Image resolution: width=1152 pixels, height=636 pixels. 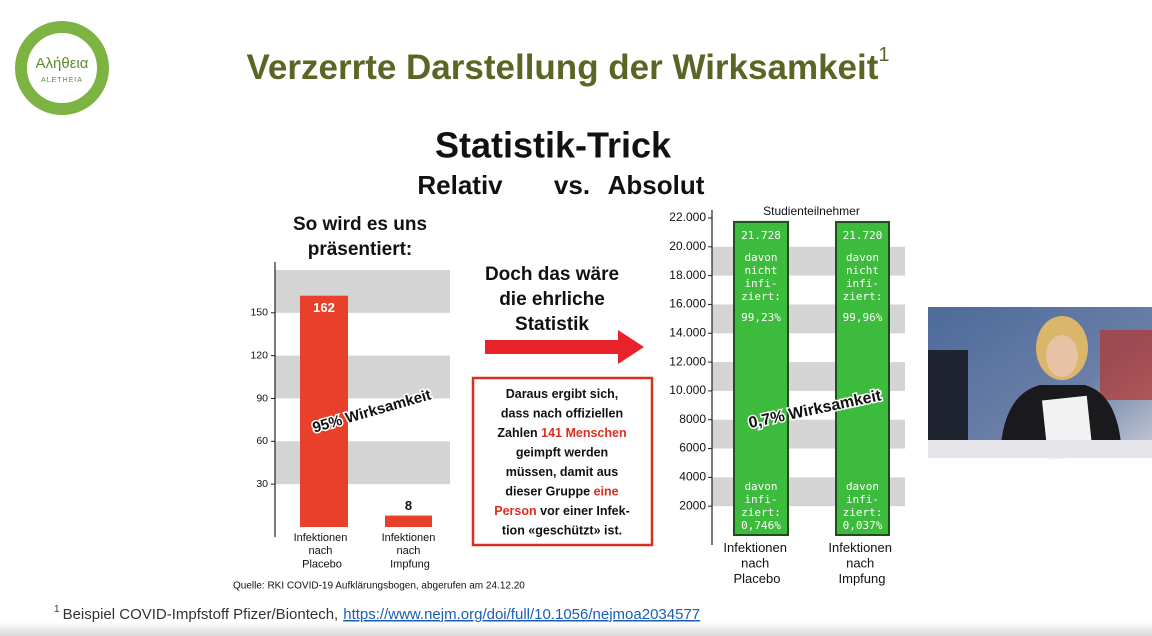 What do you see at coordinates (562, 67) in the screenshot?
I see `title-text: Verzerrte Darstellung der Wirksamkeit` at bounding box center [562, 67].